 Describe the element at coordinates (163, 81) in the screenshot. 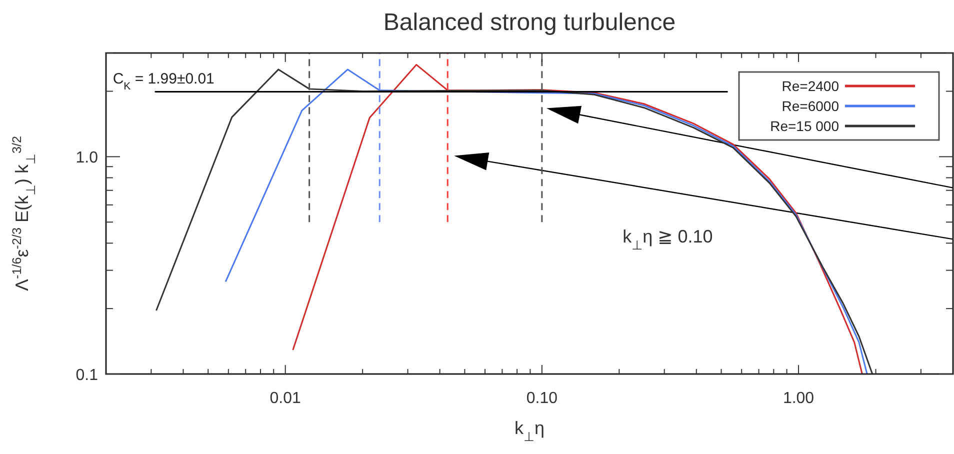

I see `annotation: C$_{K}$ = 1.99±0.01` at that location.